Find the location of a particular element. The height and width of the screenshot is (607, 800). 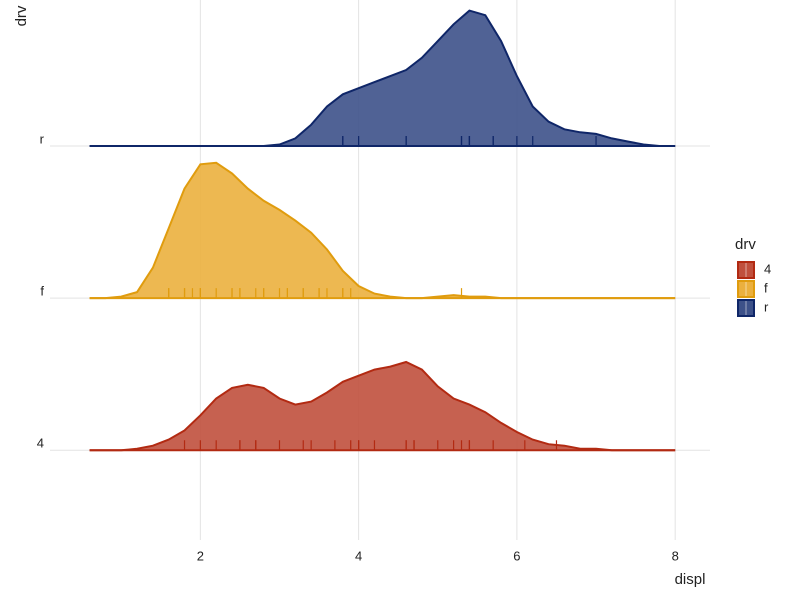

x-tick-label: 8 is located at coordinates (675, 555).